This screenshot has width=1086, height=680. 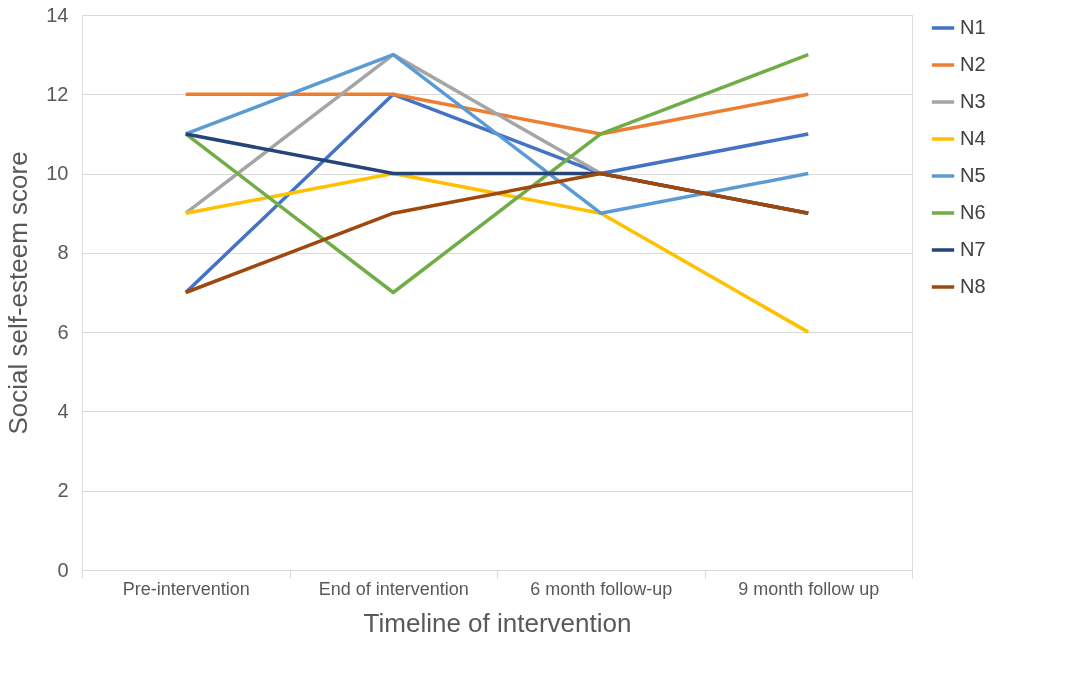 What do you see at coordinates (973, 101) in the screenshot?
I see `legend-label: N3` at bounding box center [973, 101].